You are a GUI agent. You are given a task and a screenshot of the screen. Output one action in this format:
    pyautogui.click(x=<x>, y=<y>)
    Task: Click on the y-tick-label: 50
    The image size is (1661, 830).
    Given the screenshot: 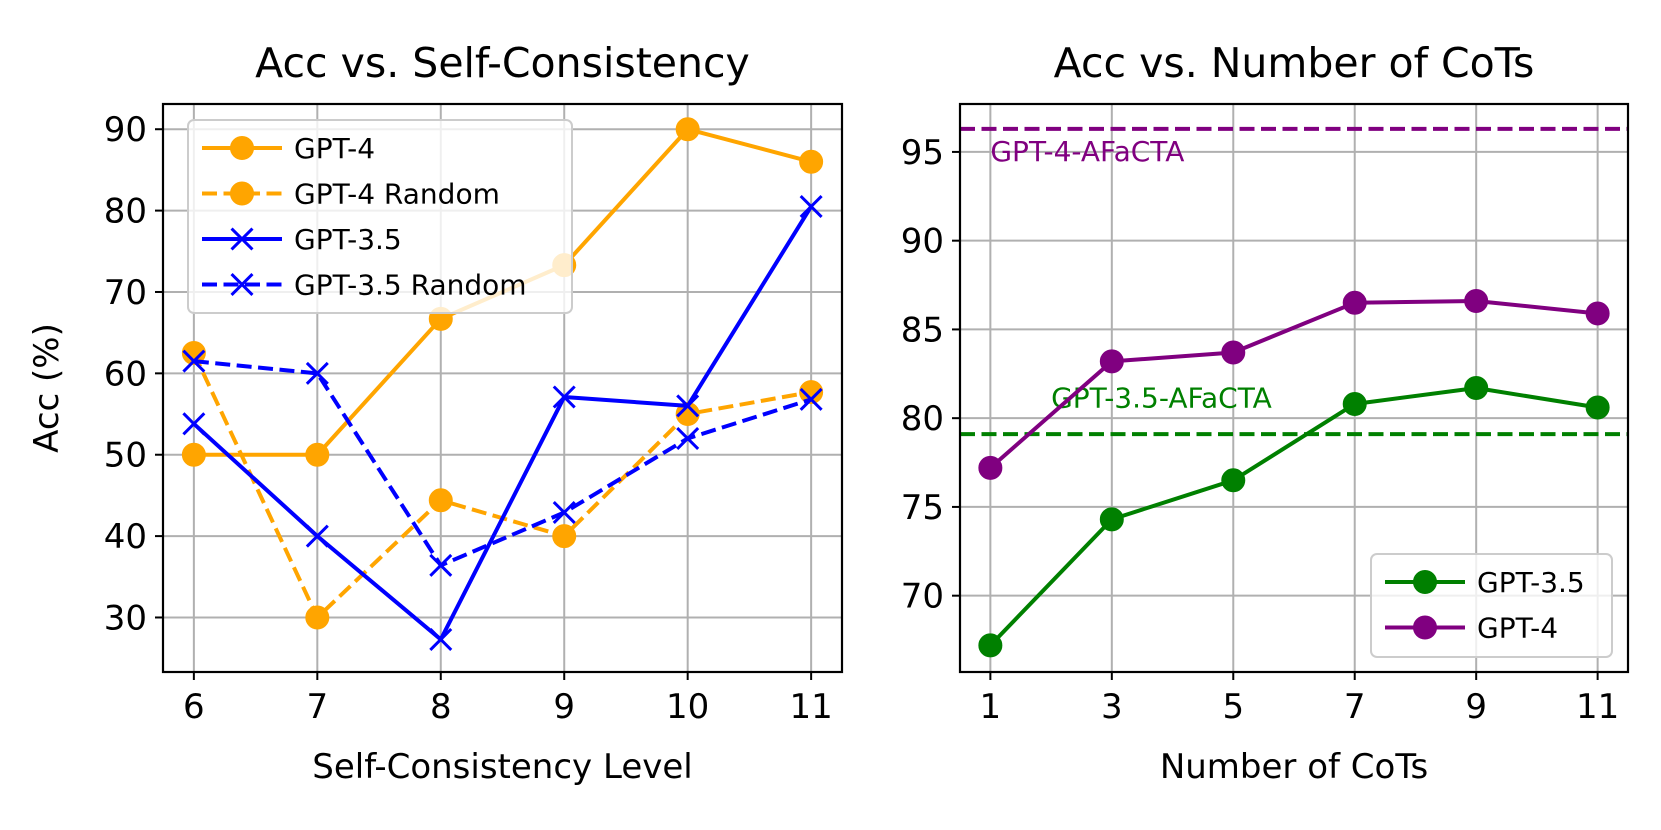 What is the action you would take?
    pyautogui.click(x=125, y=456)
    